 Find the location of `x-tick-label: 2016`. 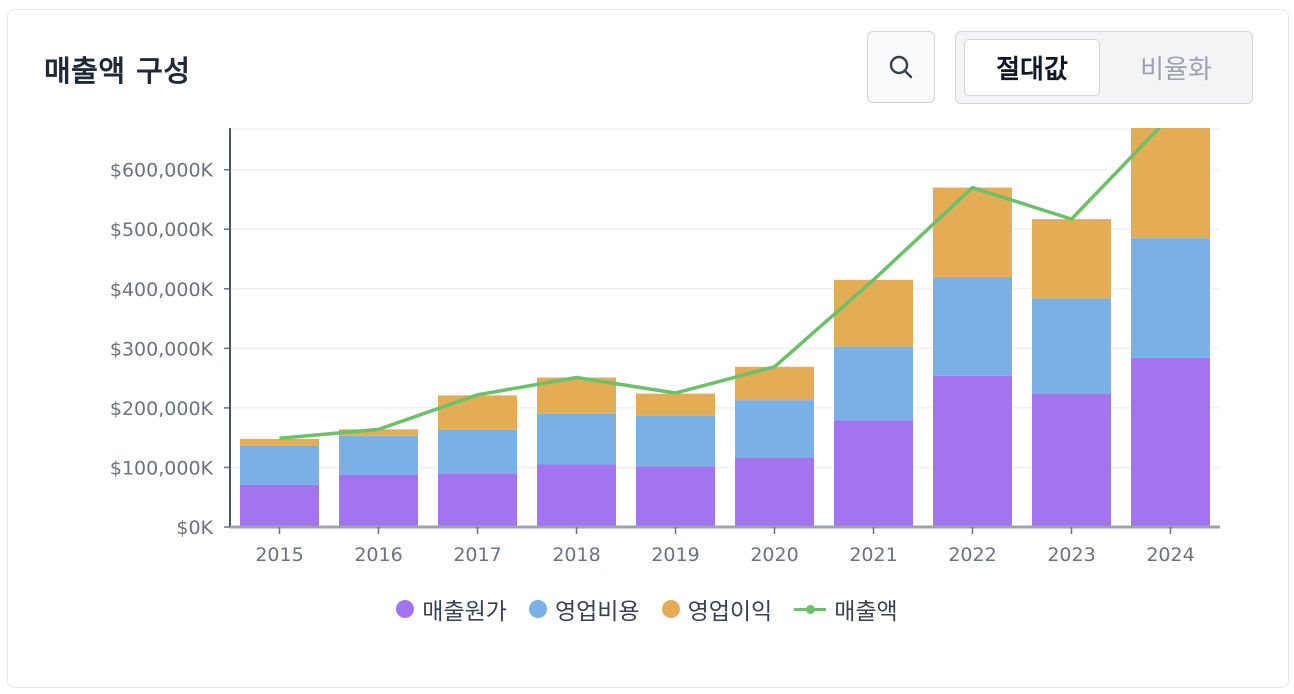

x-tick-label: 2016 is located at coordinates (378, 555).